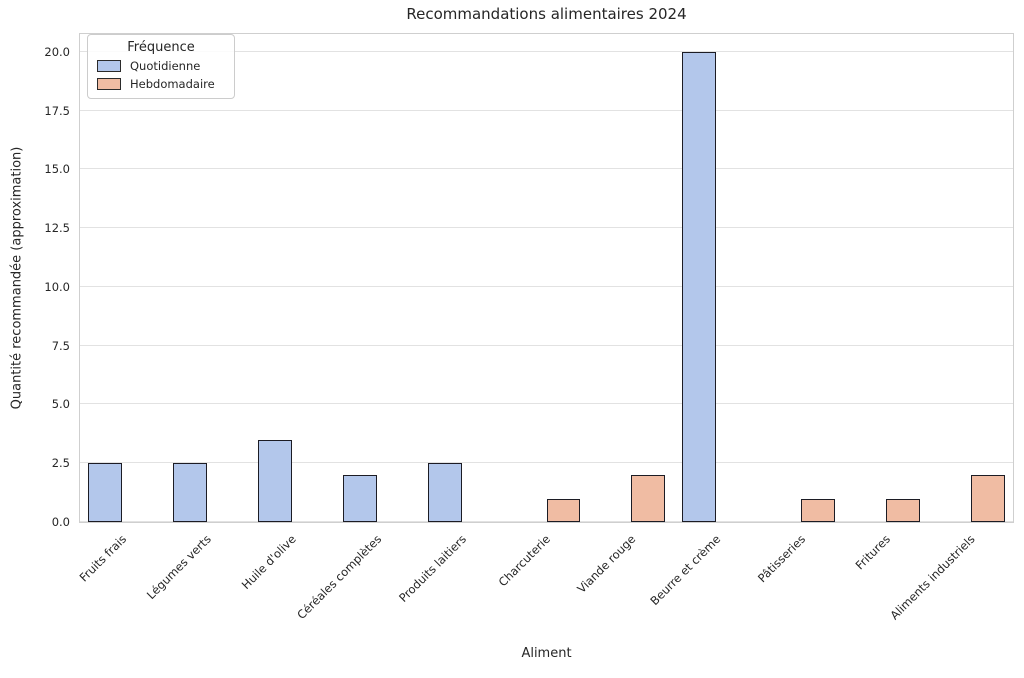 This screenshot has width=1024, height=678. What do you see at coordinates (268, 562) in the screenshot?
I see `x-tick-label: Huile d'olive` at bounding box center [268, 562].